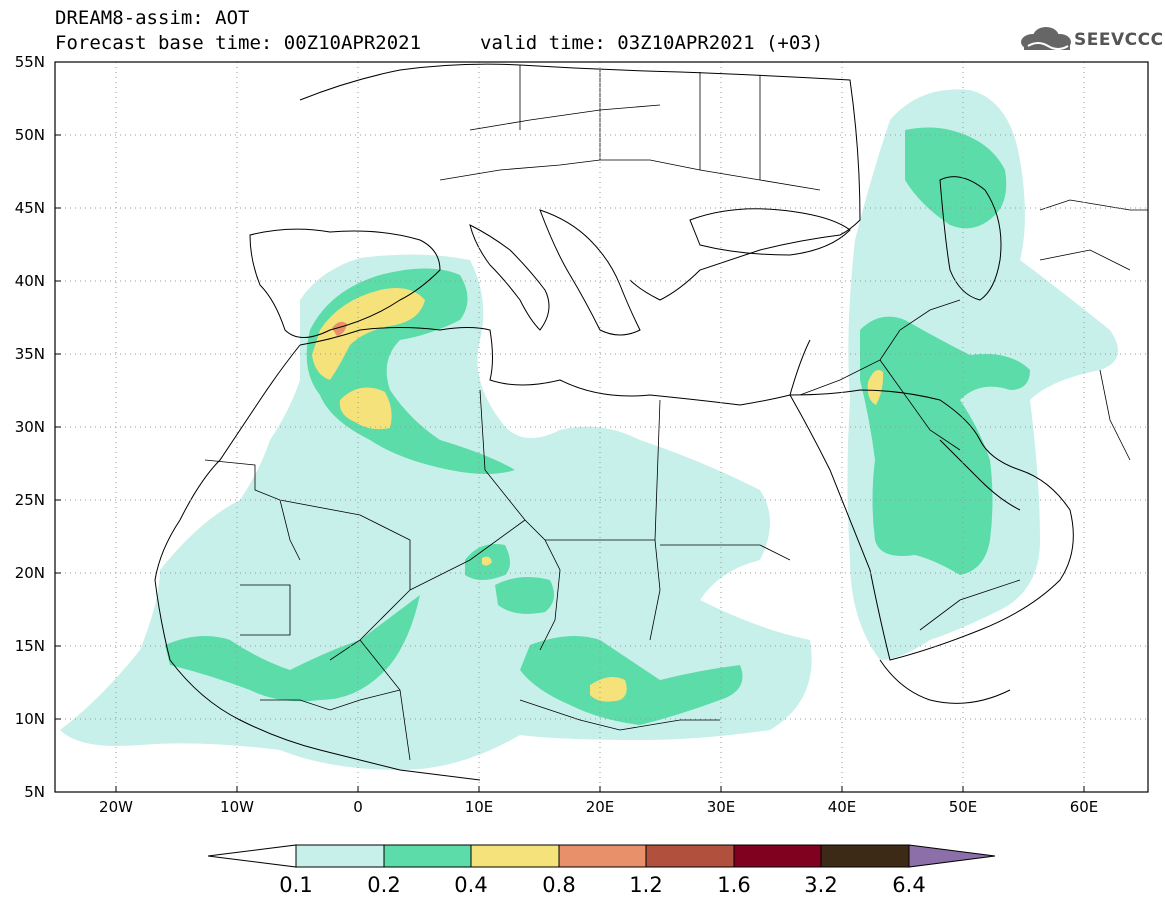 This screenshot has height=905, width=1165. What do you see at coordinates (733, 885) in the screenshot?
I see `colorbar-label: 1.6` at bounding box center [733, 885].